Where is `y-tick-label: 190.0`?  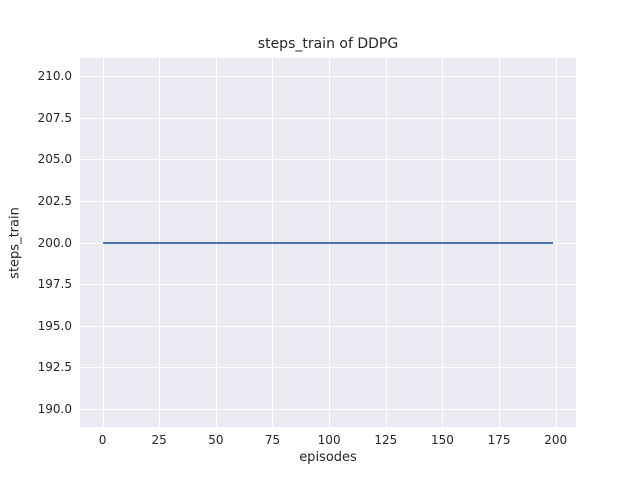
y-tick-label: 190.0 is located at coordinates (54, 408).